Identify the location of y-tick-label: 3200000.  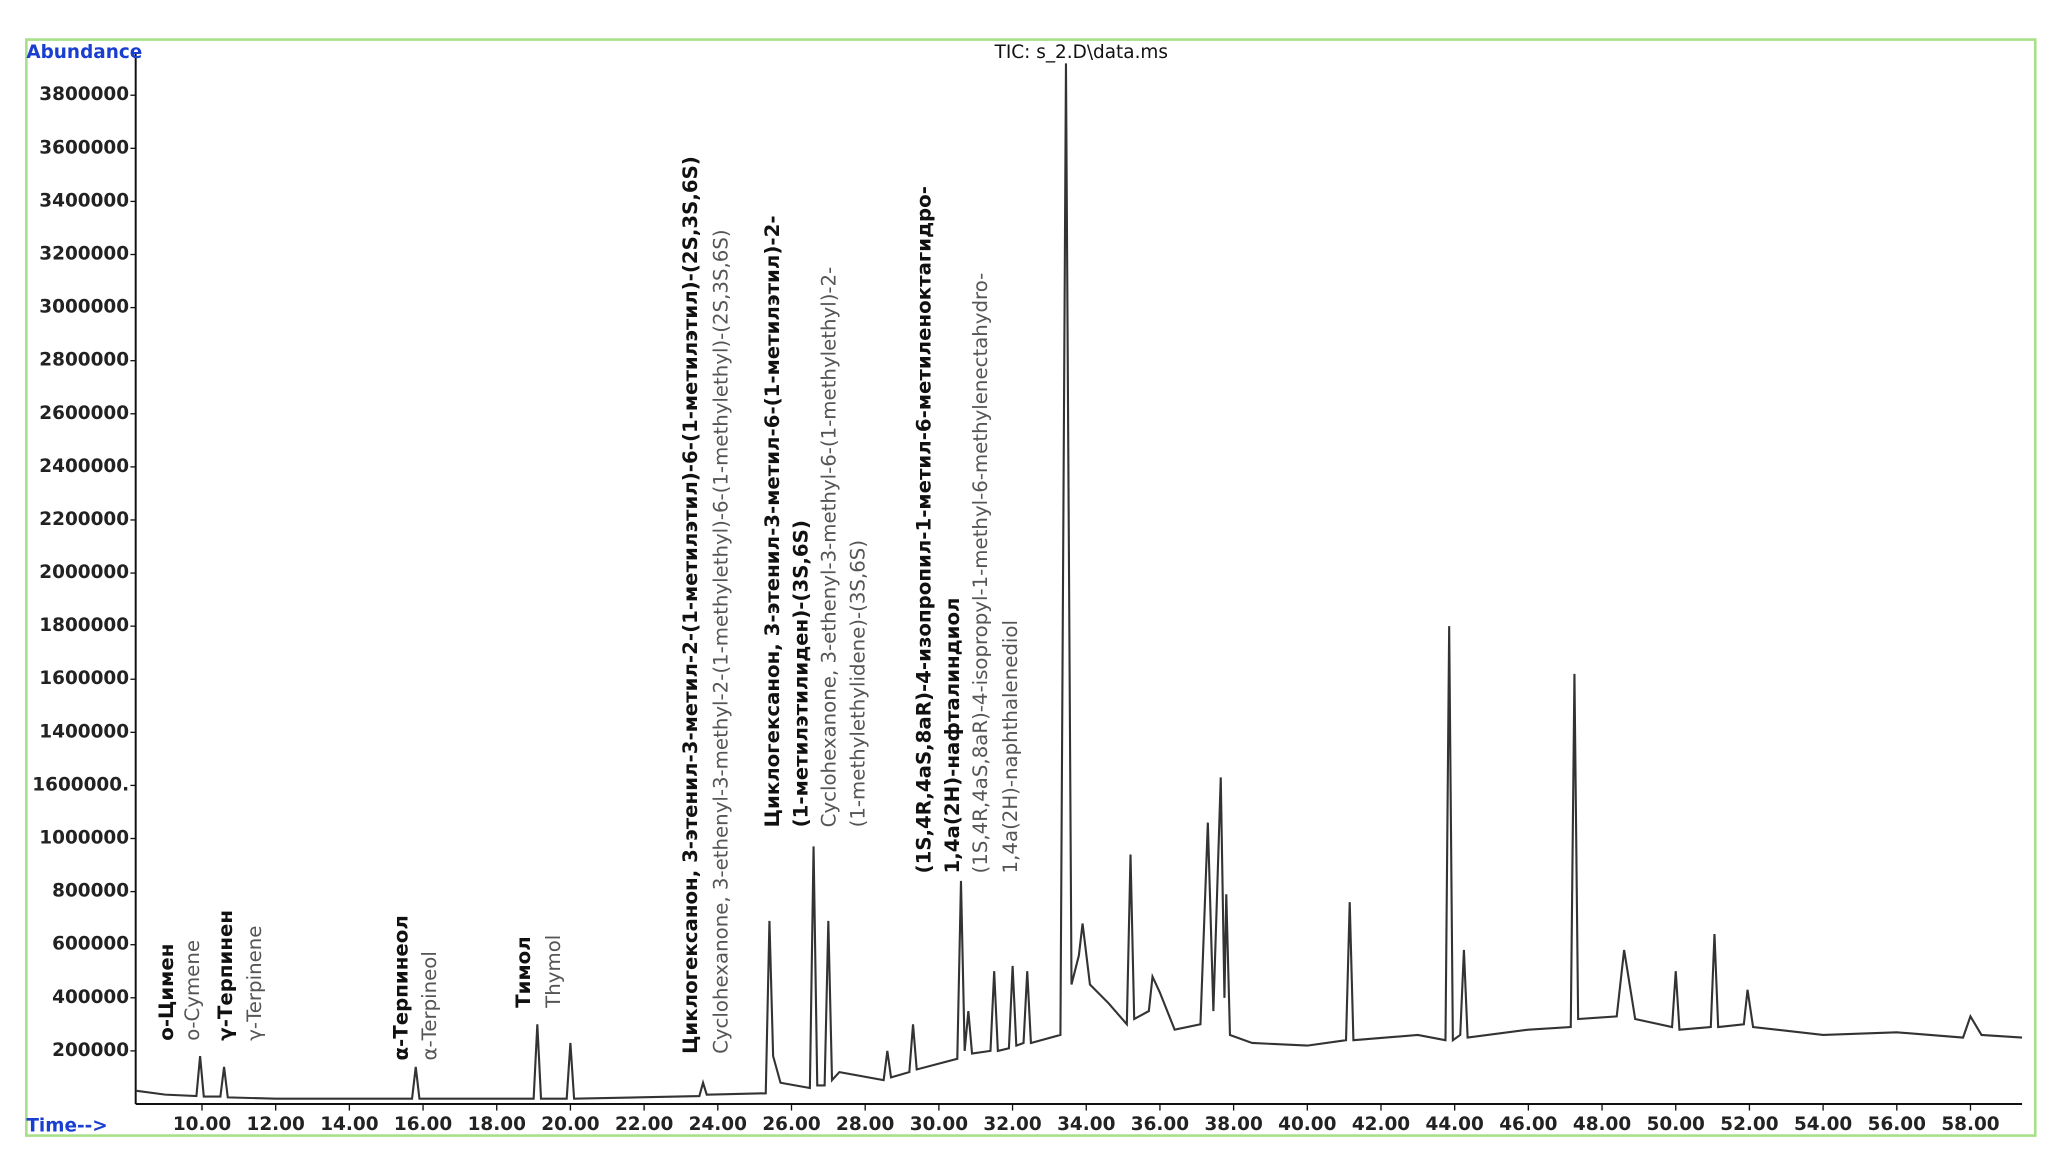
(84, 254).